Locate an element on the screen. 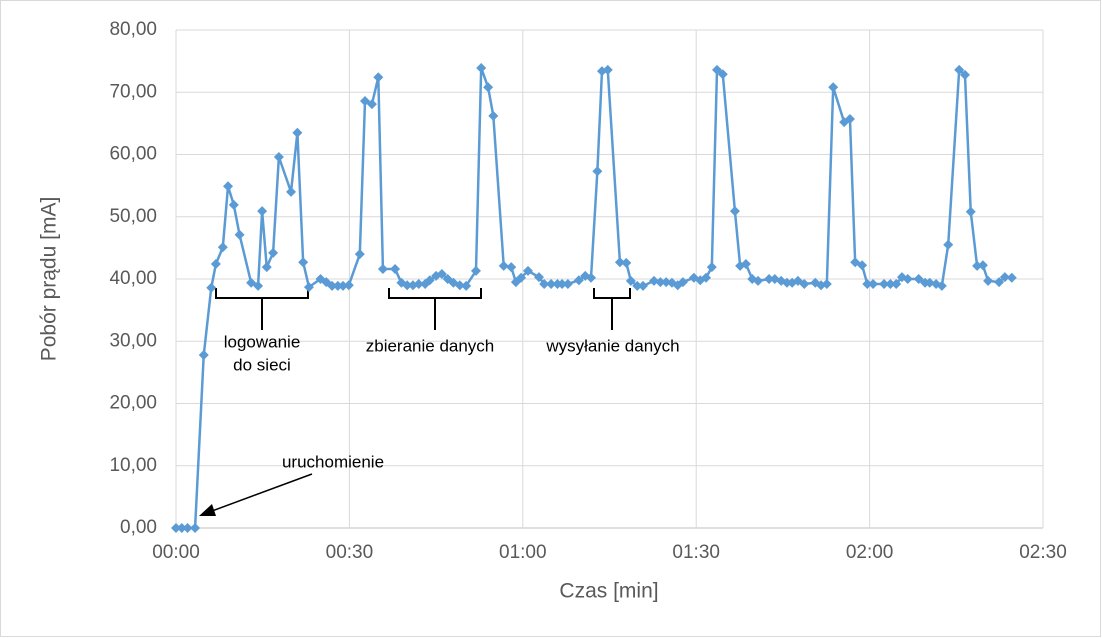 This screenshot has width=1102, height=638. arrow-line is located at coordinates (262, 492).